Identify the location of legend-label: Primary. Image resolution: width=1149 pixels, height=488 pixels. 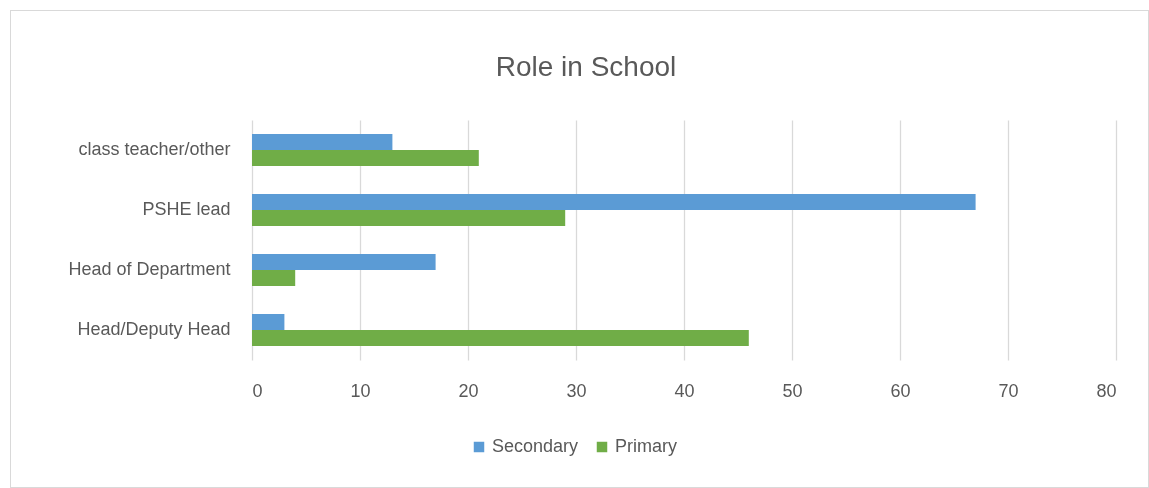
(646, 446).